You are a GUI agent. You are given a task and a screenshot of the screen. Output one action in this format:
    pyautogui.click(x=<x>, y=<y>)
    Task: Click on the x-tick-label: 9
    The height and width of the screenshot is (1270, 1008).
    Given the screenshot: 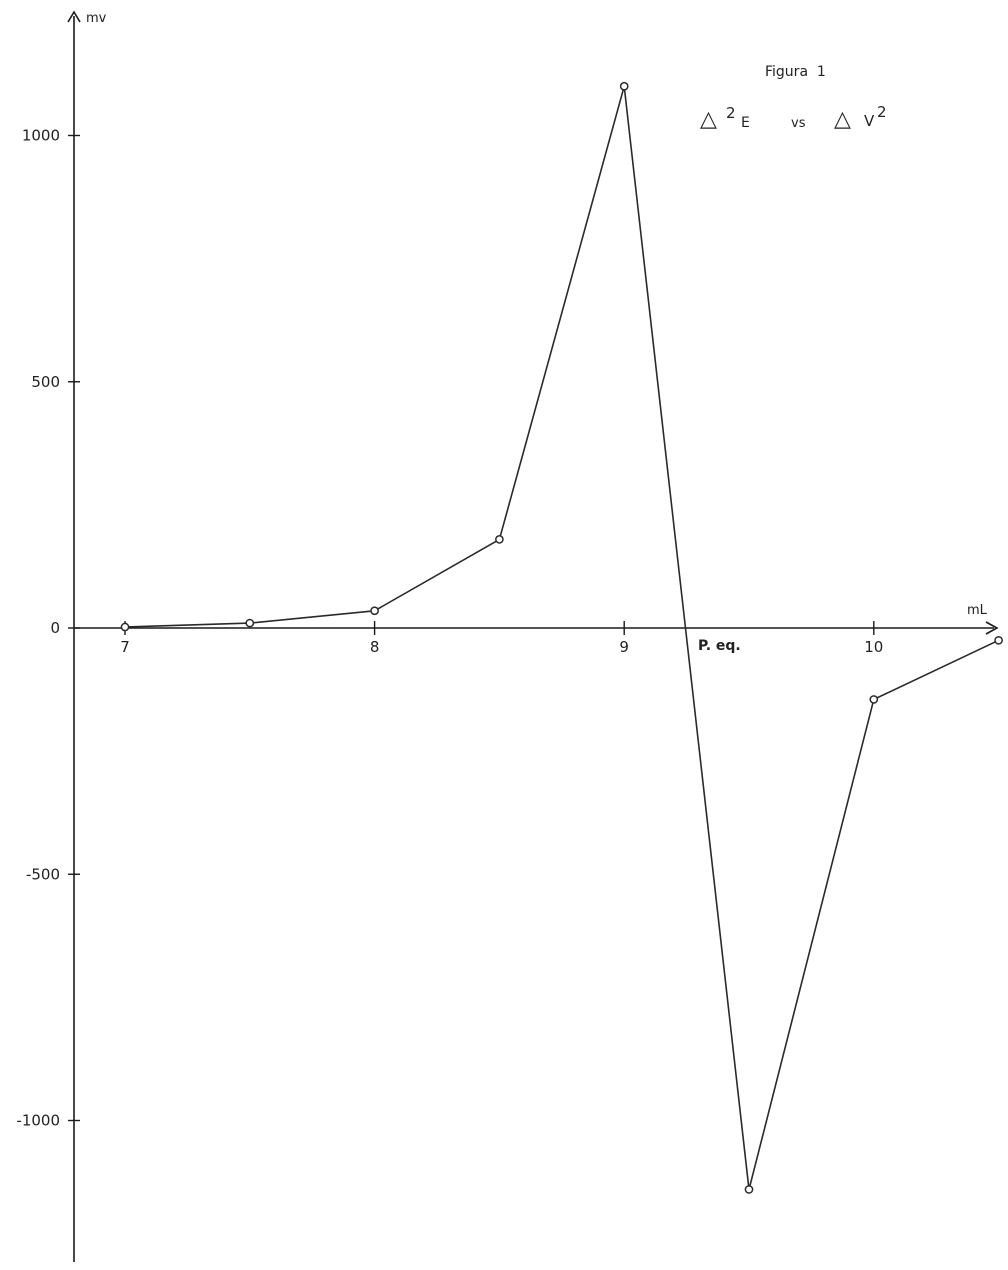 What is the action you would take?
    pyautogui.click(x=624, y=647)
    